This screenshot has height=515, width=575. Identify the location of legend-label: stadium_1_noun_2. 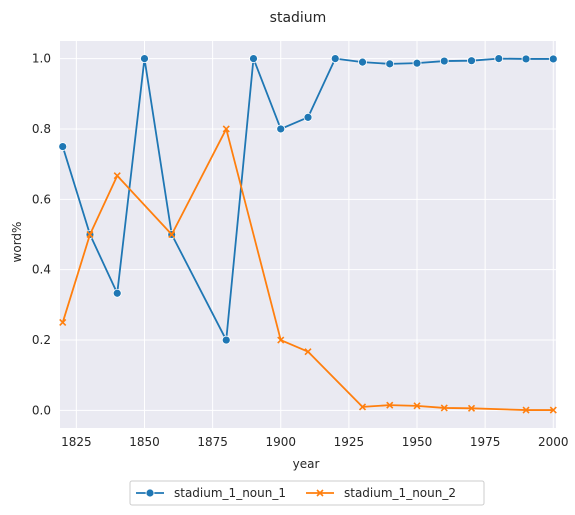
(400, 493).